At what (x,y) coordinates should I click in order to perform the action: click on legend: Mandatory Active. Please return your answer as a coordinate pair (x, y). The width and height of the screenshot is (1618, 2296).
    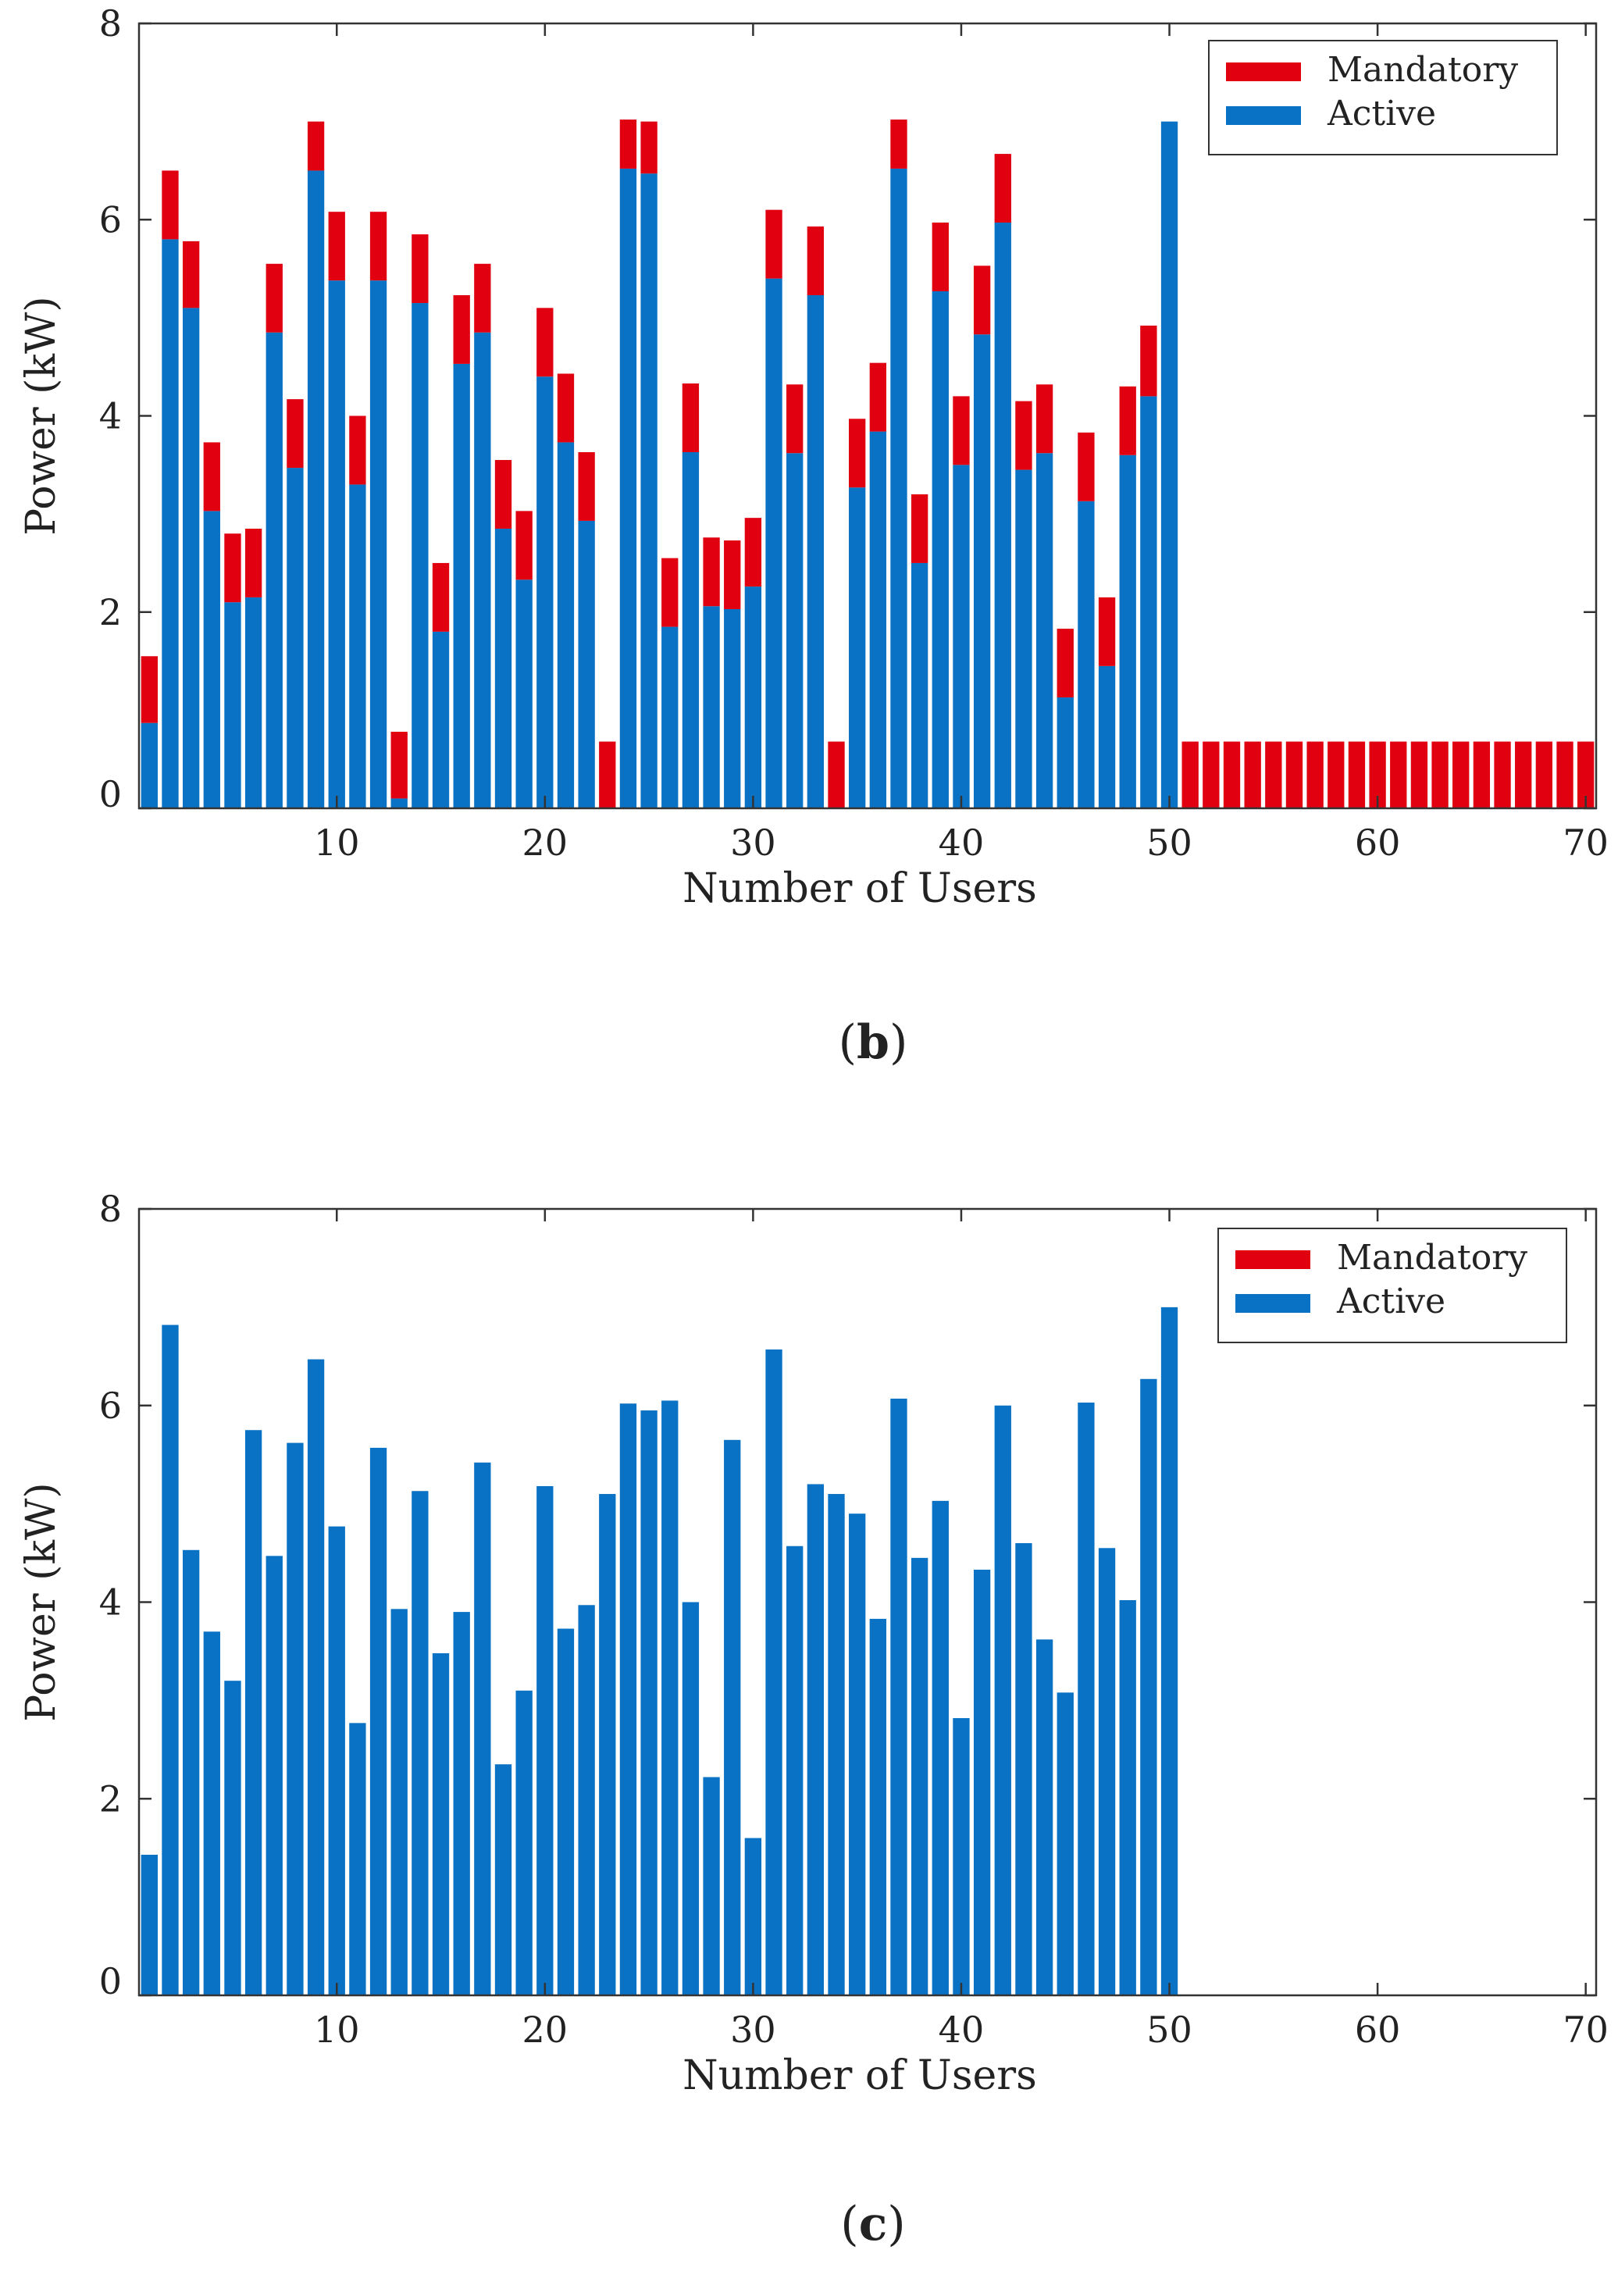
    Looking at the image, I should click on (1392, 1285).